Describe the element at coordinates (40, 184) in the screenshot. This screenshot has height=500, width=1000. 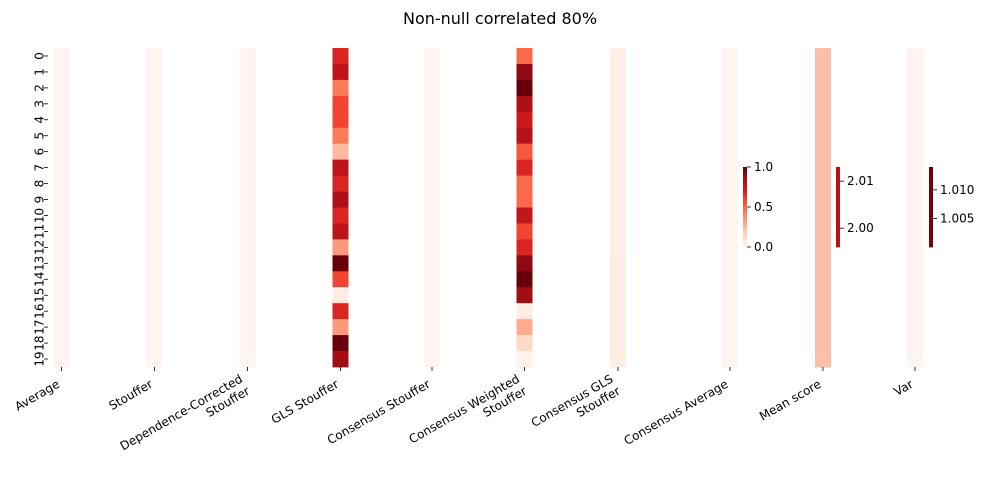
I see `row-tick-label: 8` at that location.